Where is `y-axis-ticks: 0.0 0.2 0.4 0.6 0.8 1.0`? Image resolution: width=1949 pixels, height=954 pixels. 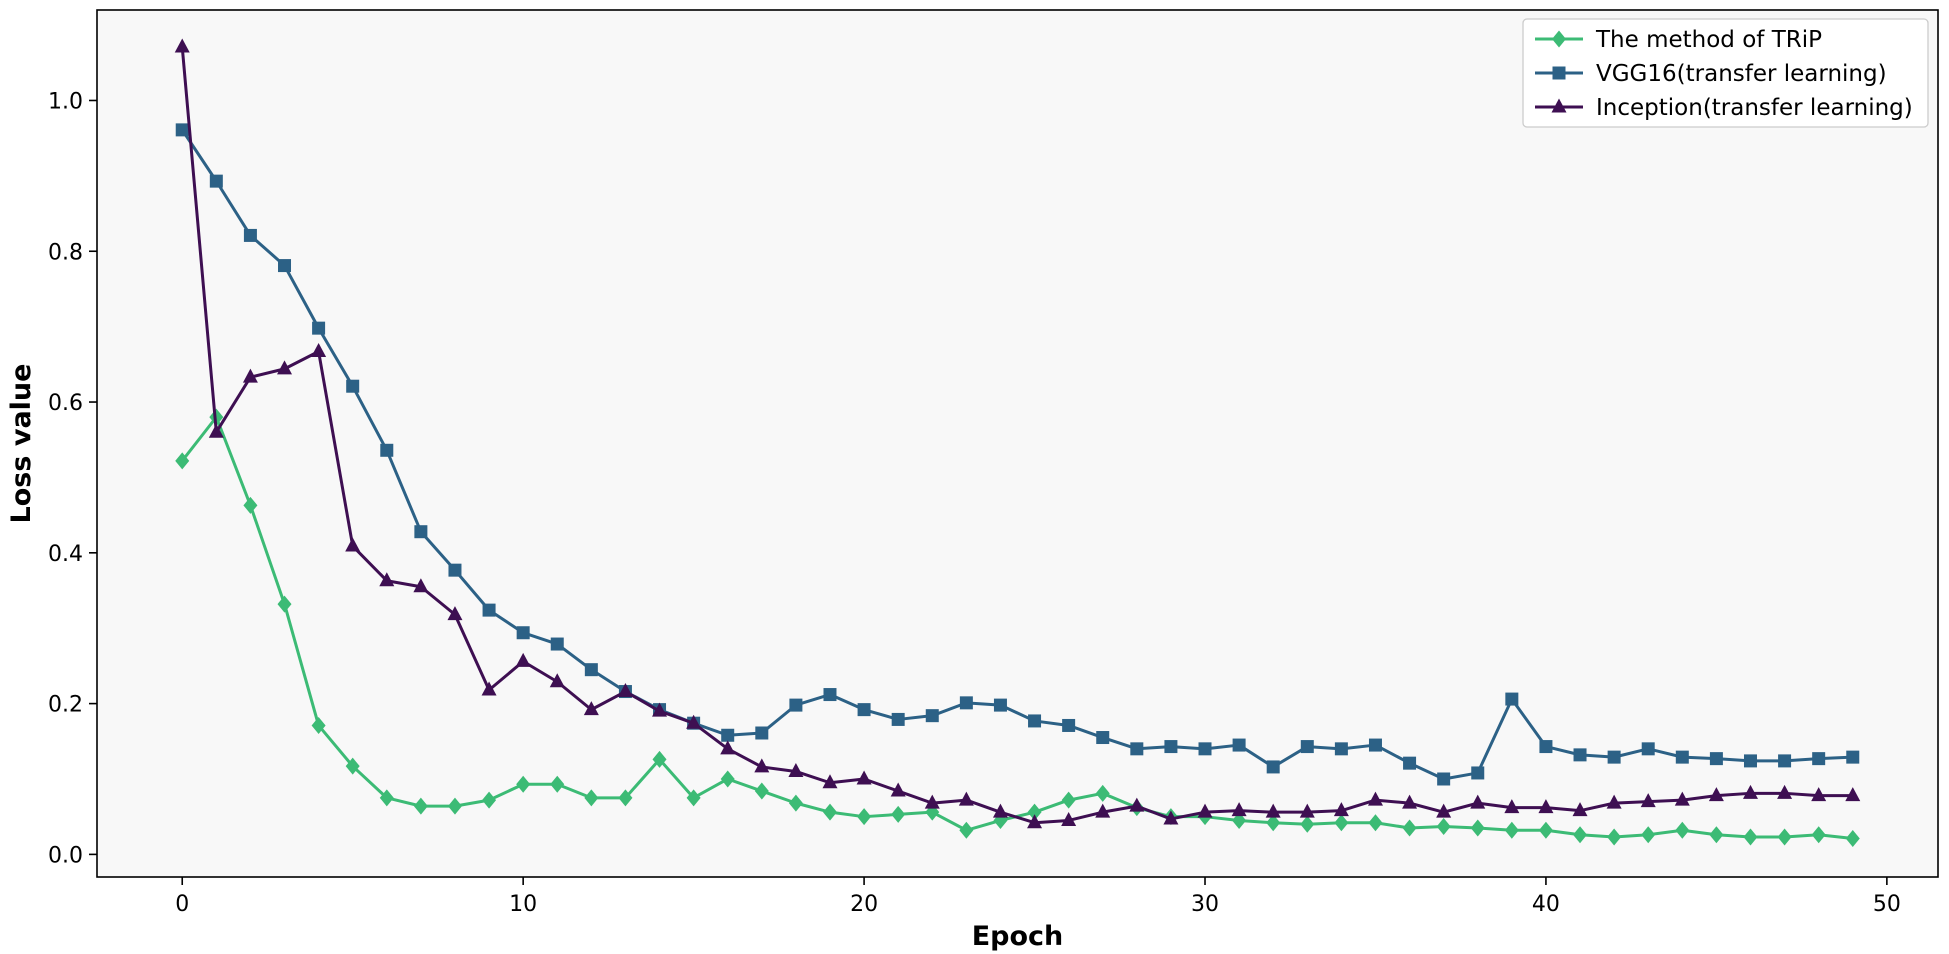
y-axis-ticks: 0.0 0.2 0.4 0.6 0.8 1.0 is located at coordinates (72, 478).